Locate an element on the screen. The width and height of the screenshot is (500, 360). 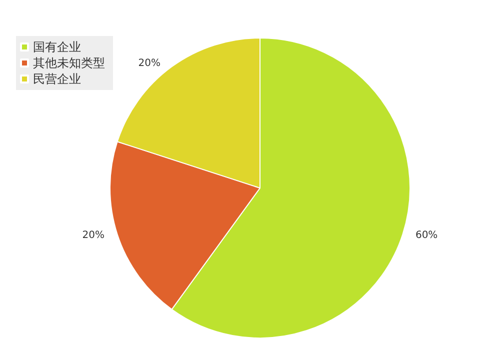
legend-label: 国有企业 is located at coordinates (57, 47).